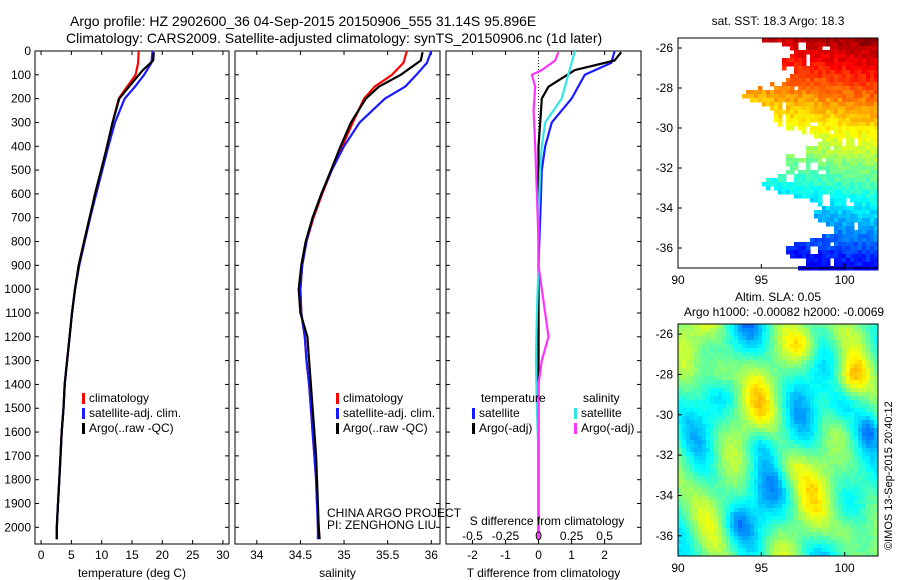  What do you see at coordinates (17, 527) in the screenshot?
I see `y-tick-label: 2000` at bounding box center [17, 527].